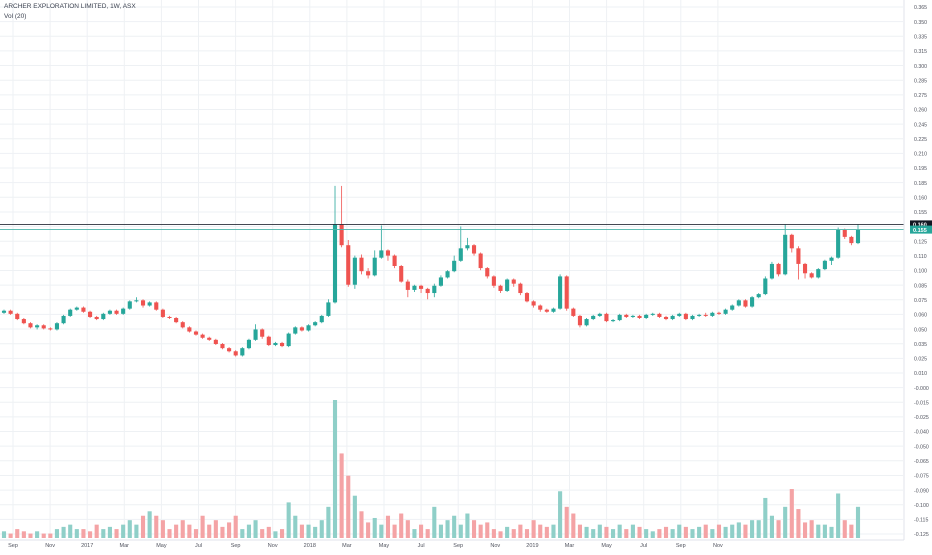 This screenshot has width=932, height=555. Describe the element at coordinates (920, 155) in the screenshot. I see `price-tick-label: 0.210` at that location.